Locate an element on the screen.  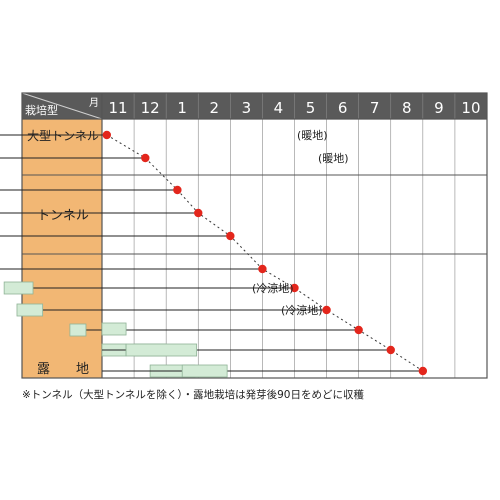
month-label-10: 10 is located at coordinates (470, 108).